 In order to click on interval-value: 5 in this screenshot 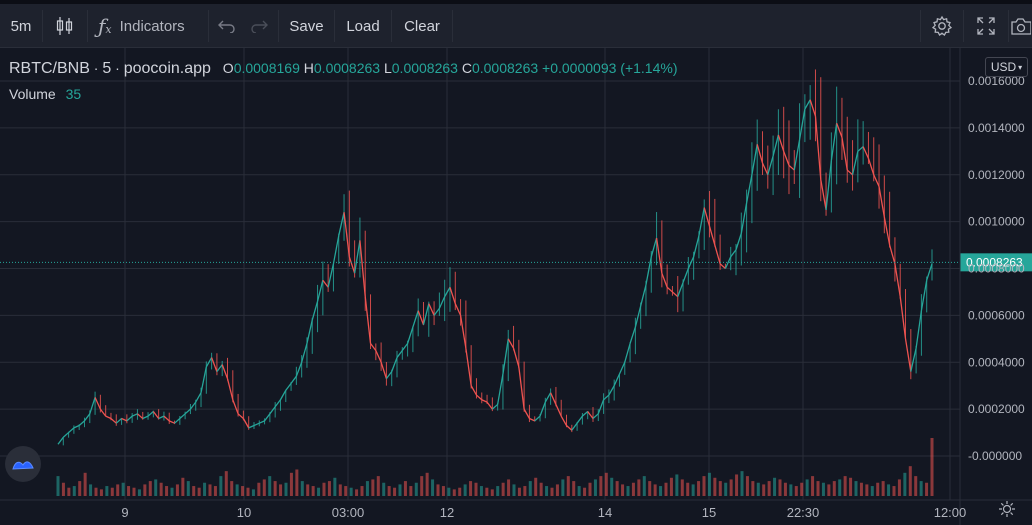, I will do `click(107, 68)`.